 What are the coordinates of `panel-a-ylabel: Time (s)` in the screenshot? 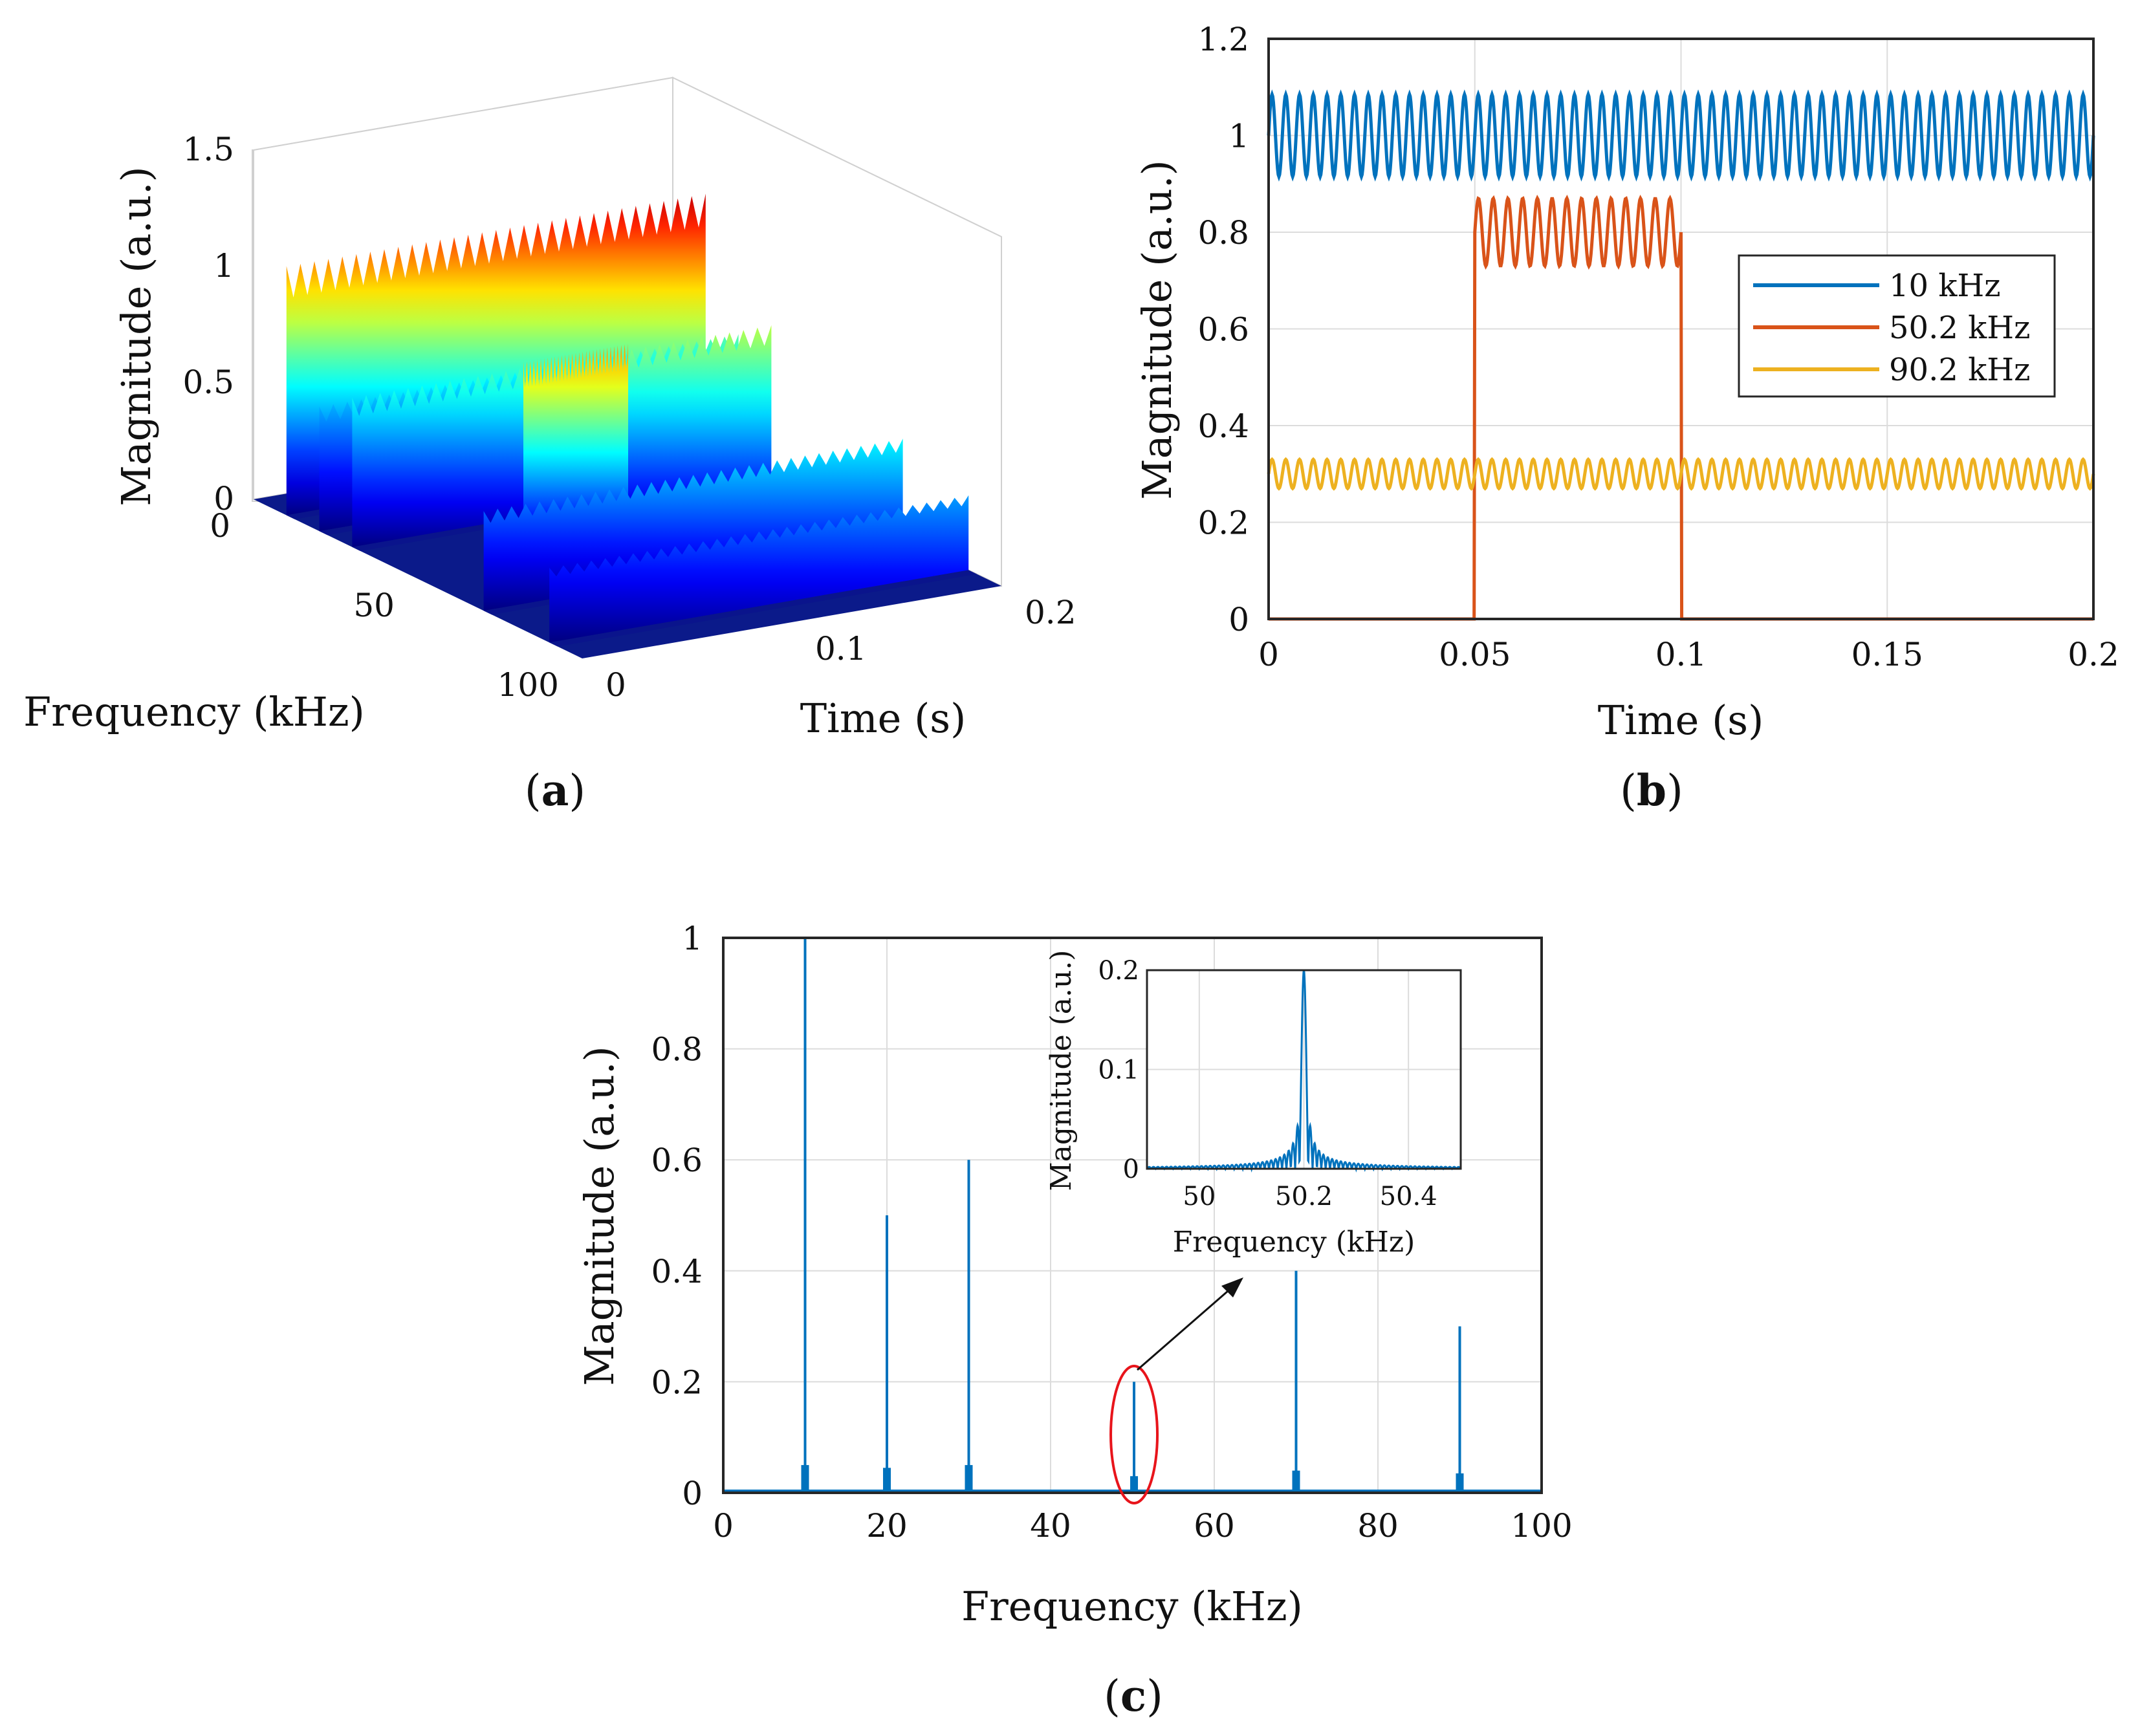 It's located at (883, 718).